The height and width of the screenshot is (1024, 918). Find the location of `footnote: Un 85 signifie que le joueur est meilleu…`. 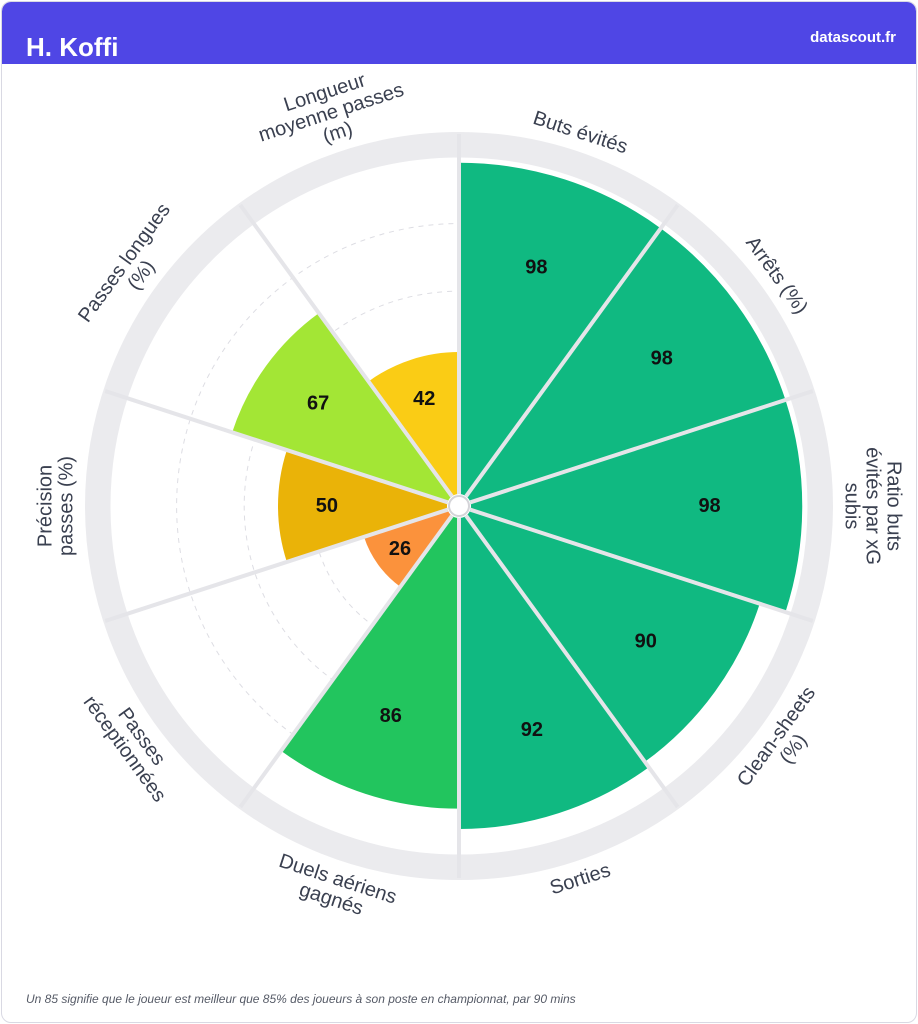

footnote: Un 85 signifie que le joueur est meilleu… is located at coordinates (301, 999).